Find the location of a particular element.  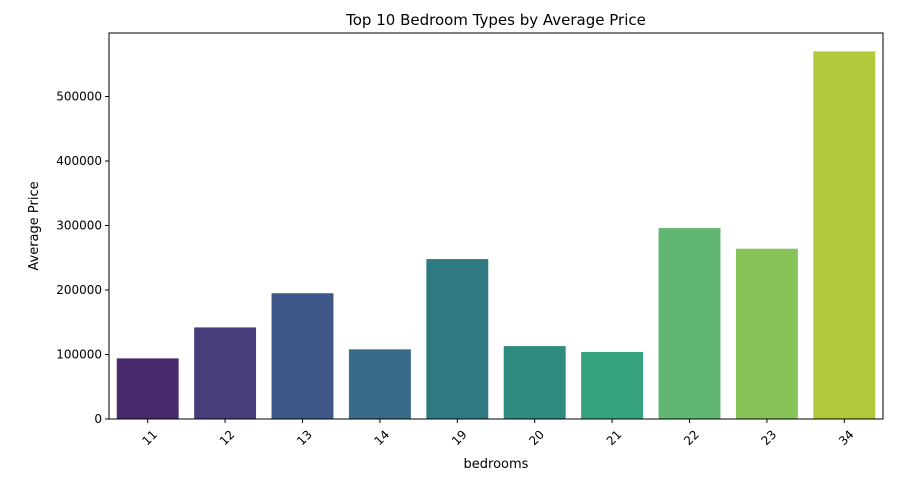

y-tick-label: 500000 is located at coordinates (79, 97).